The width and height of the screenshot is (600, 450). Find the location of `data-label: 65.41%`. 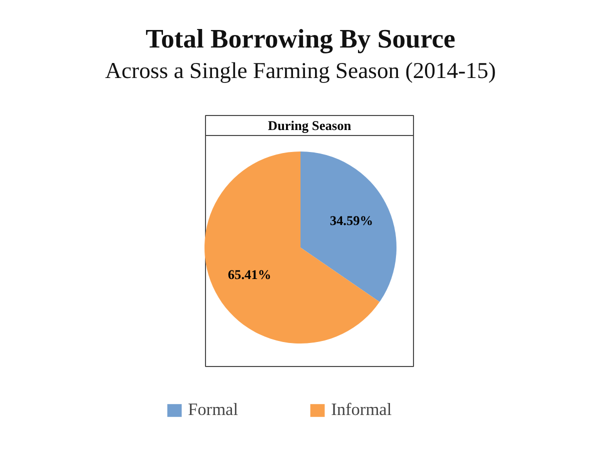

data-label: 65.41% is located at coordinates (250, 274).